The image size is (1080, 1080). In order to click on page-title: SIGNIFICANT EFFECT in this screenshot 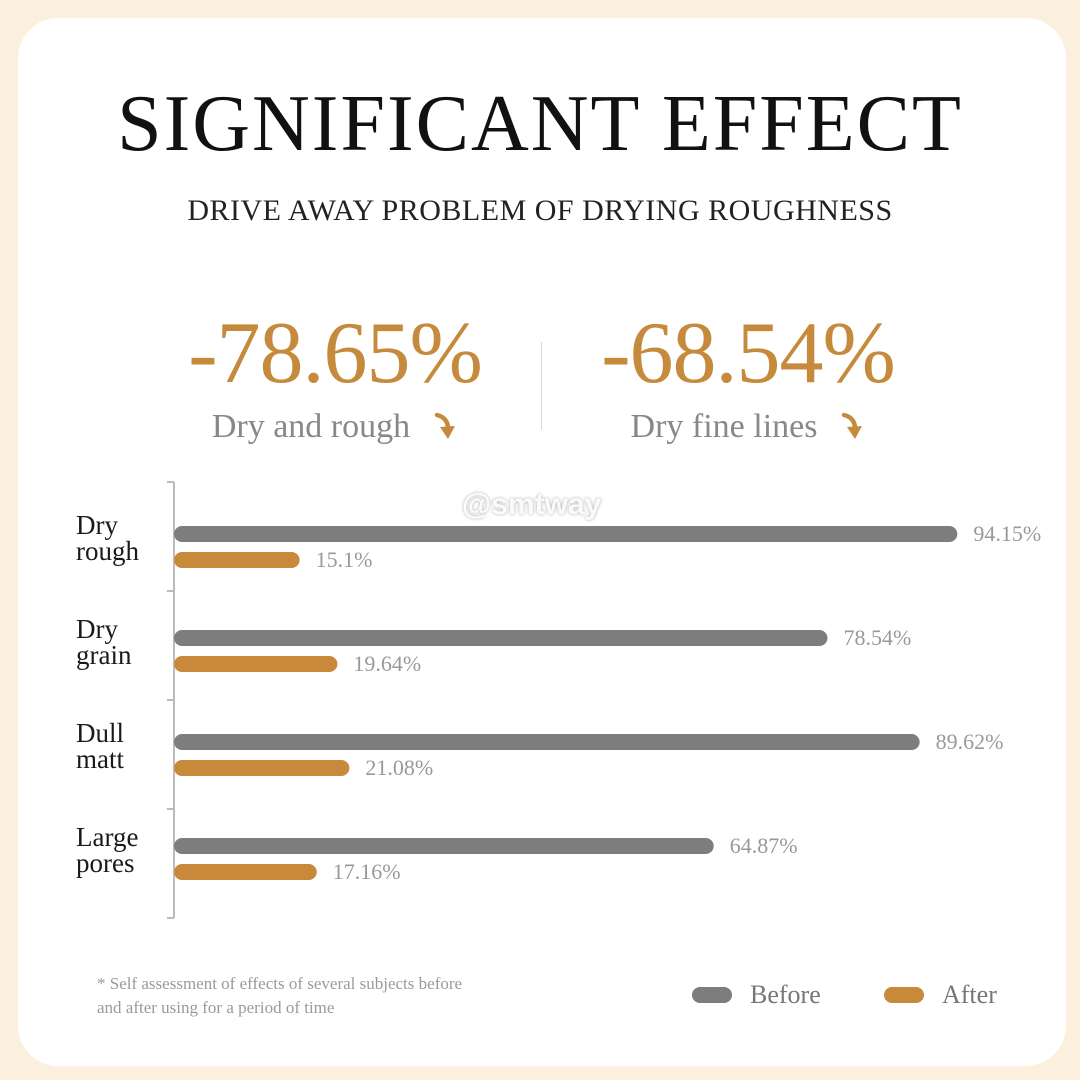, I will do `click(540, 124)`.